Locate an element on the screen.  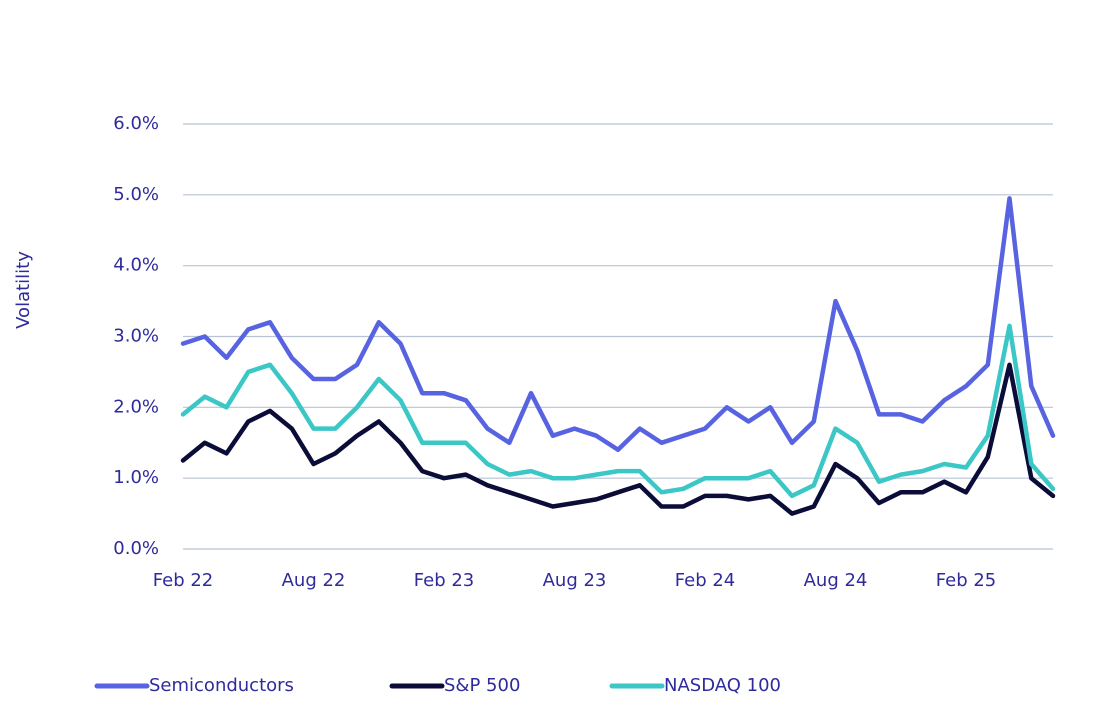
legend-label: S&P 500 is located at coordinates (482, 685).